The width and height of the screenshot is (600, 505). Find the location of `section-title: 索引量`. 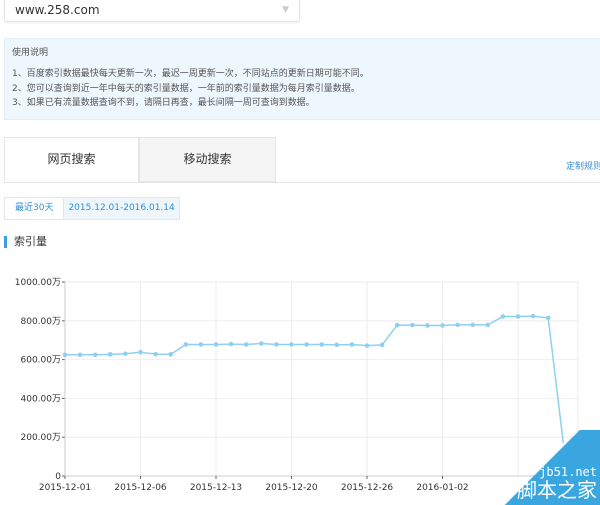

section-title: 索引量 is located at coordinates (25, 242).